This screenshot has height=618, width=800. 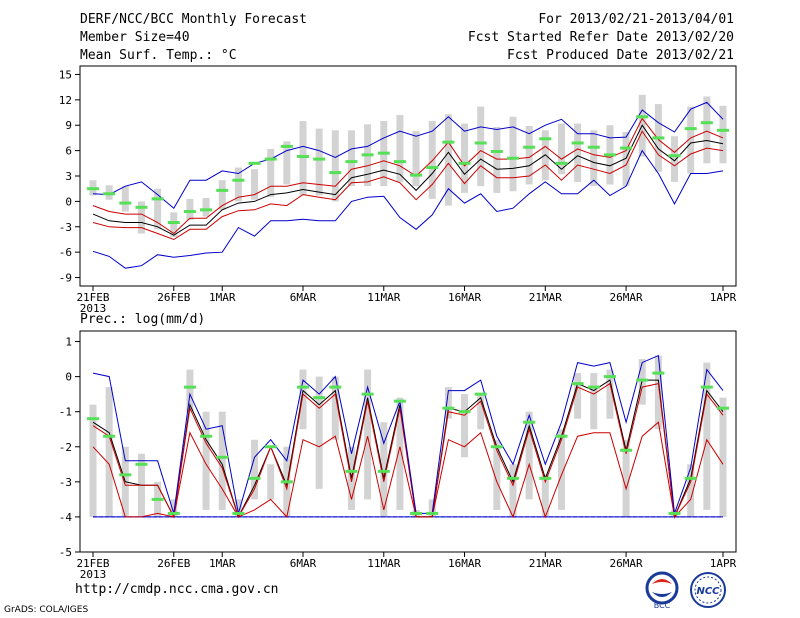 I want to click on temp-ytick-label: -3, so click(x=65, y=227).